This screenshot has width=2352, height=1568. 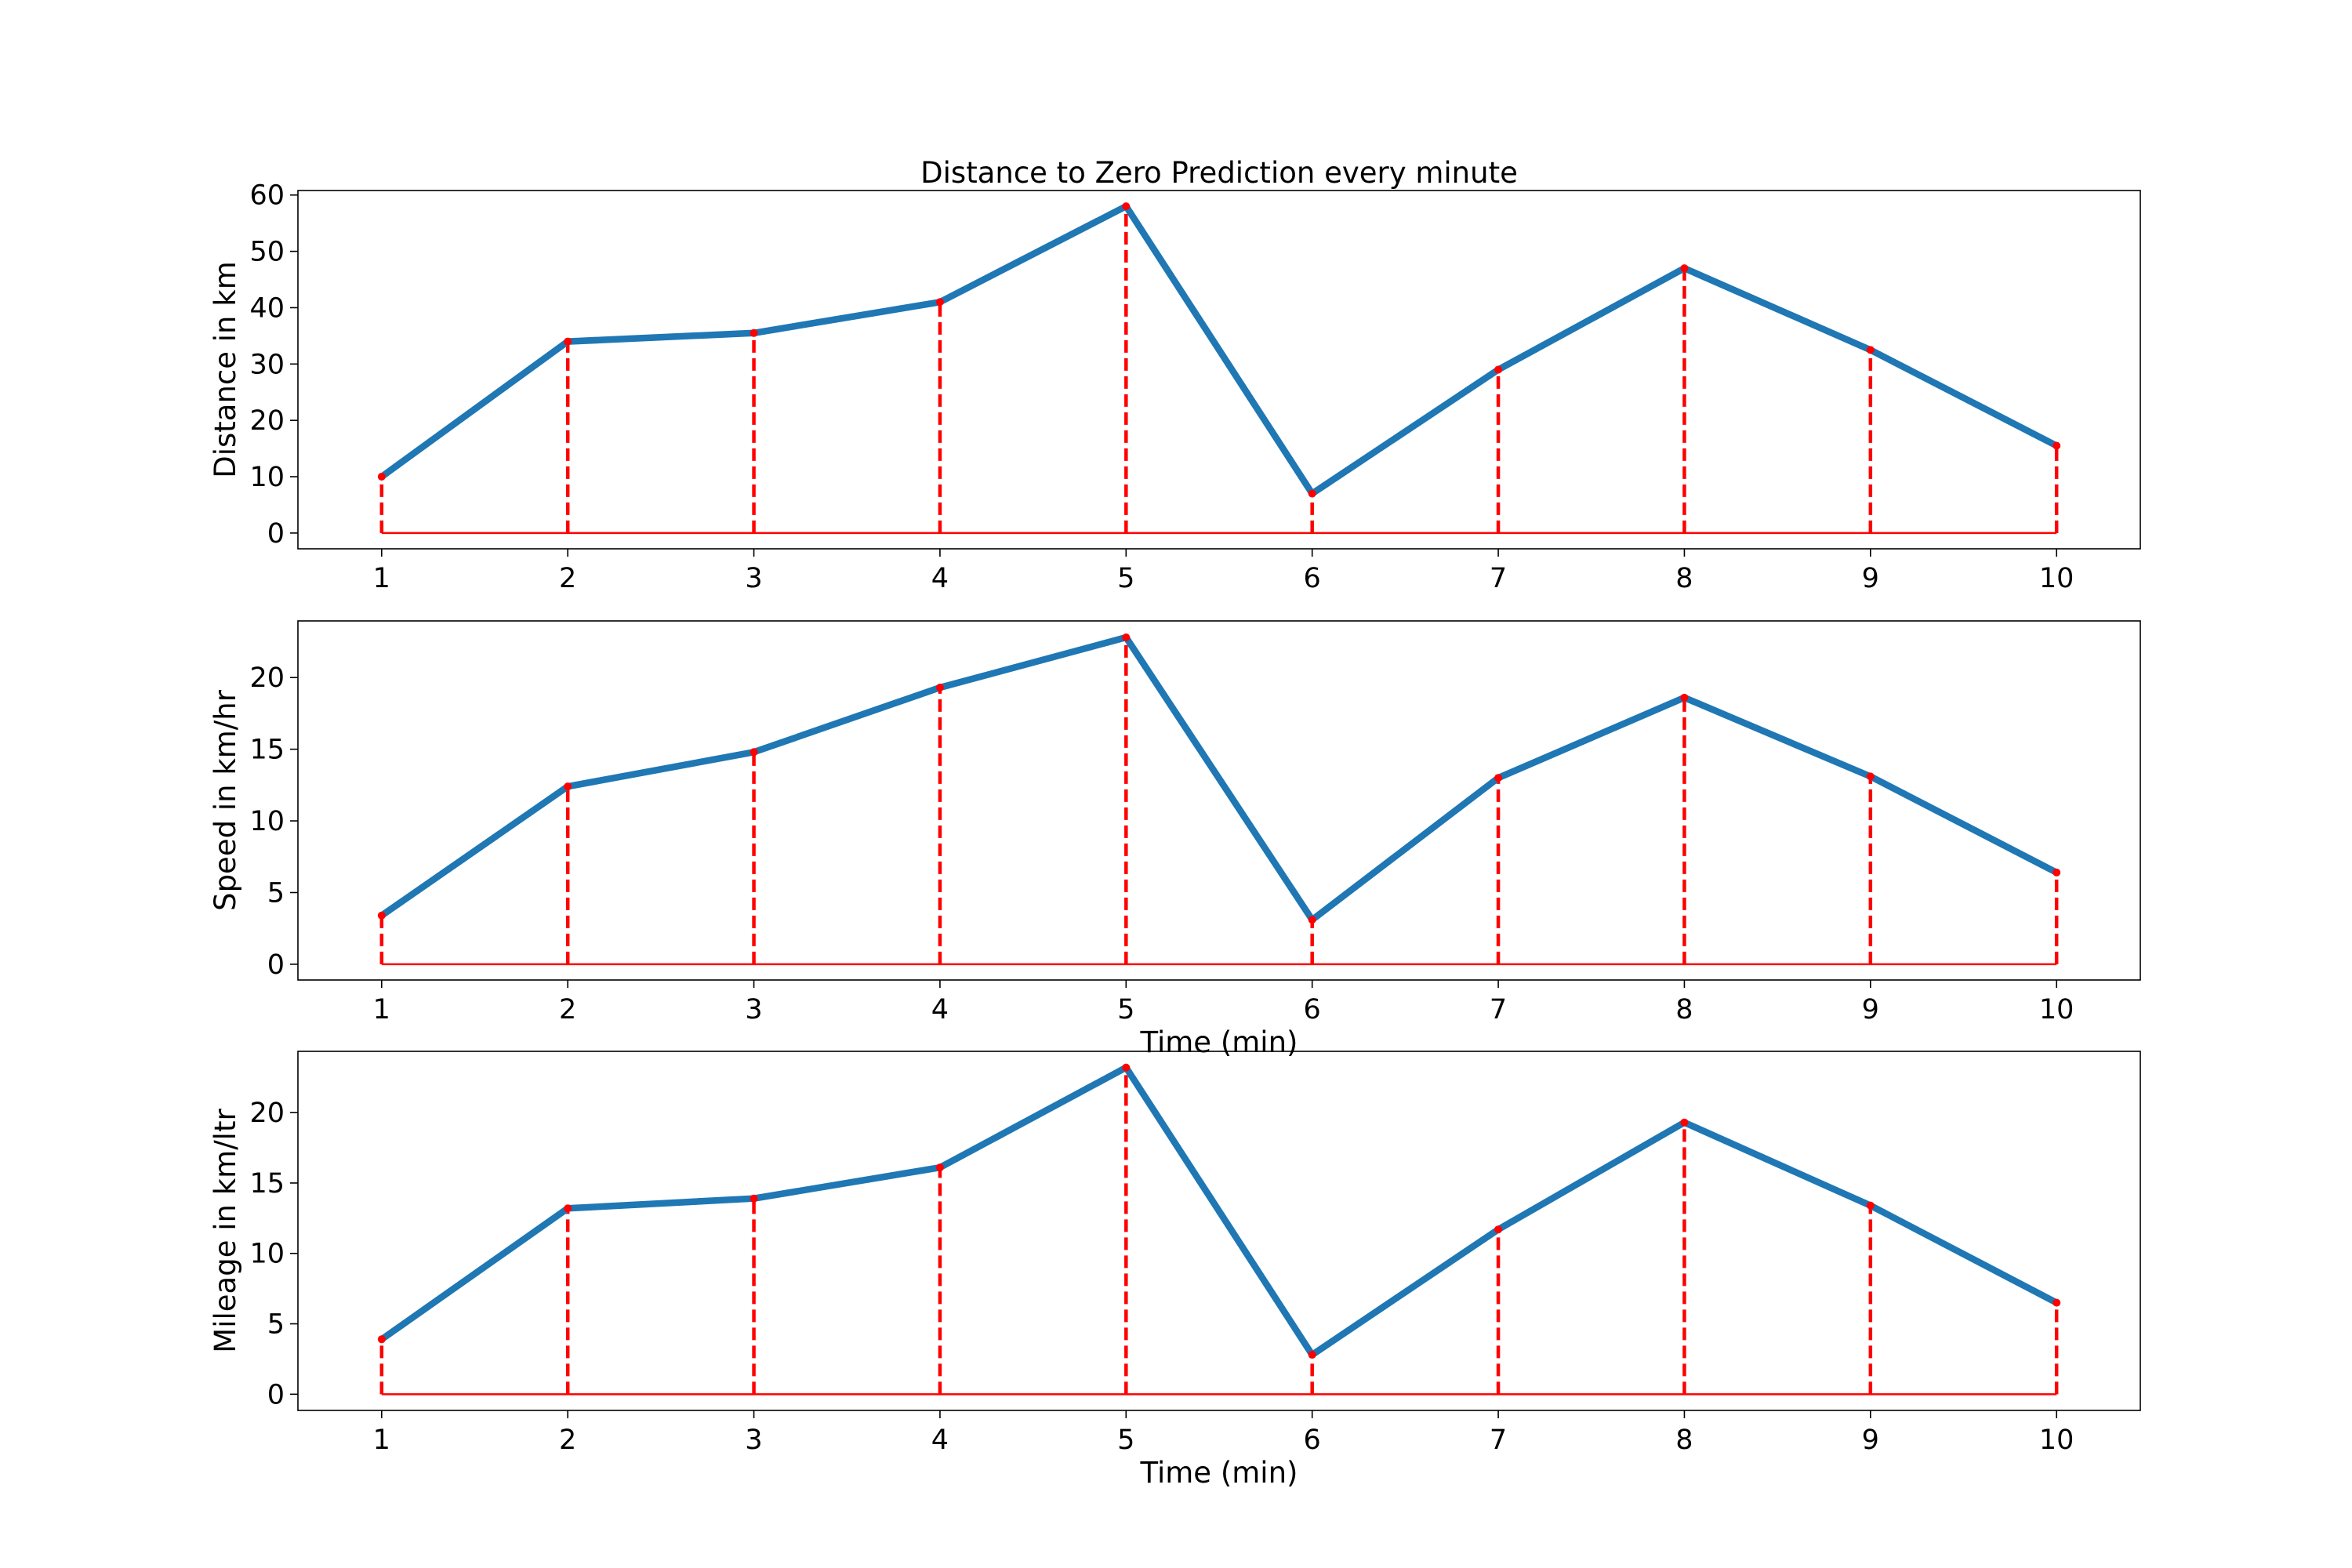 What do you see at coordinates (267, 308) in the screenshot?
I see `y-tick-label: 40` at bounding box center [267, 308].